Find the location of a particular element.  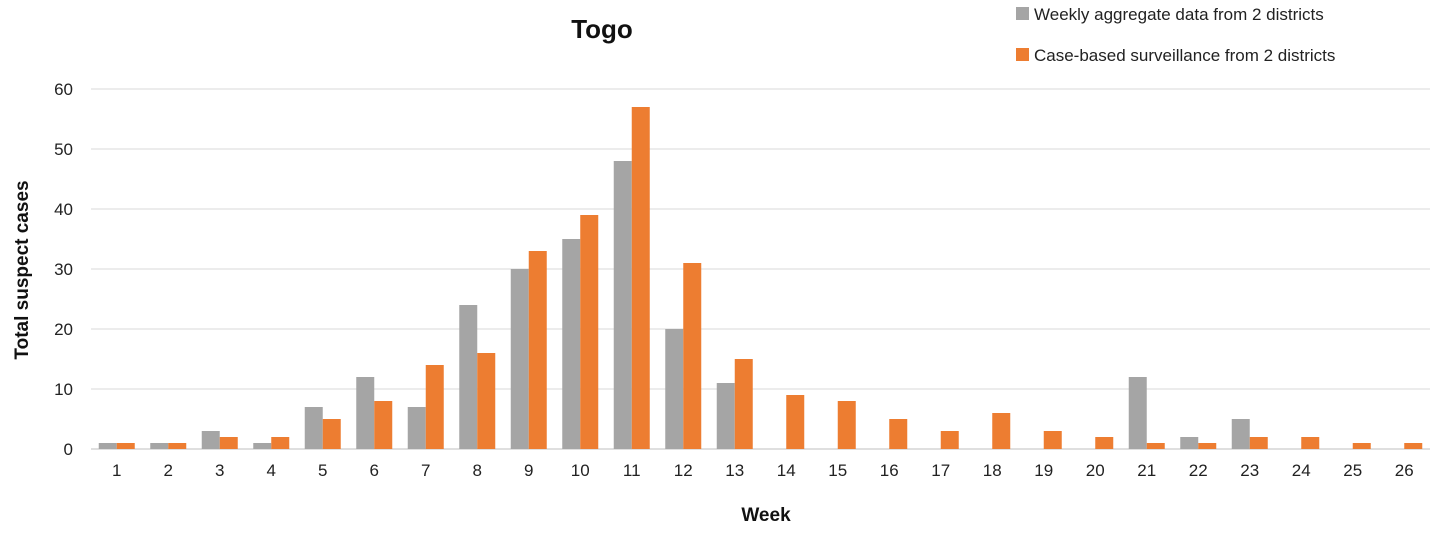

x-tick-label: 22 is located at coordinates (1198, 470).